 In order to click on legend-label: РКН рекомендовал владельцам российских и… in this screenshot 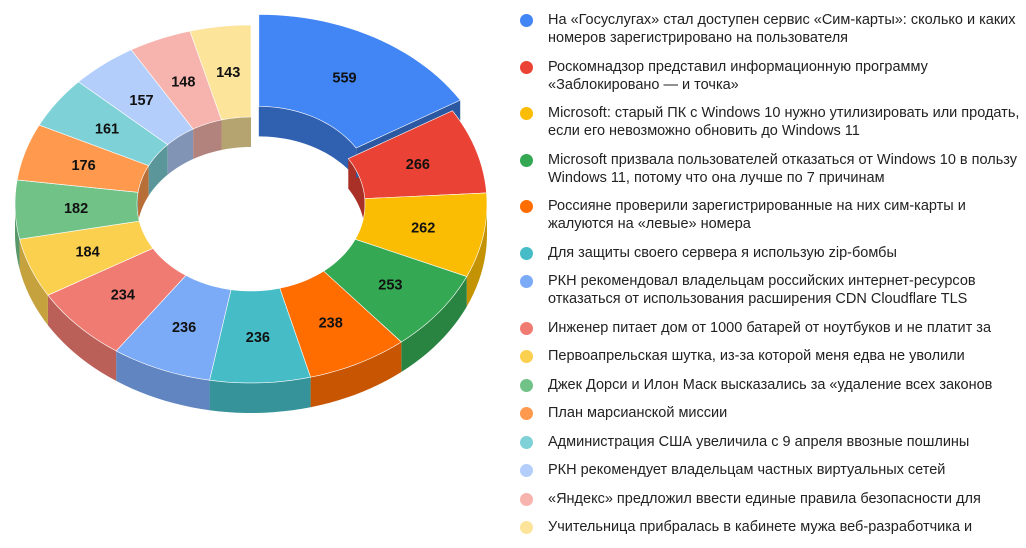, I will do `click(762, 290)`.